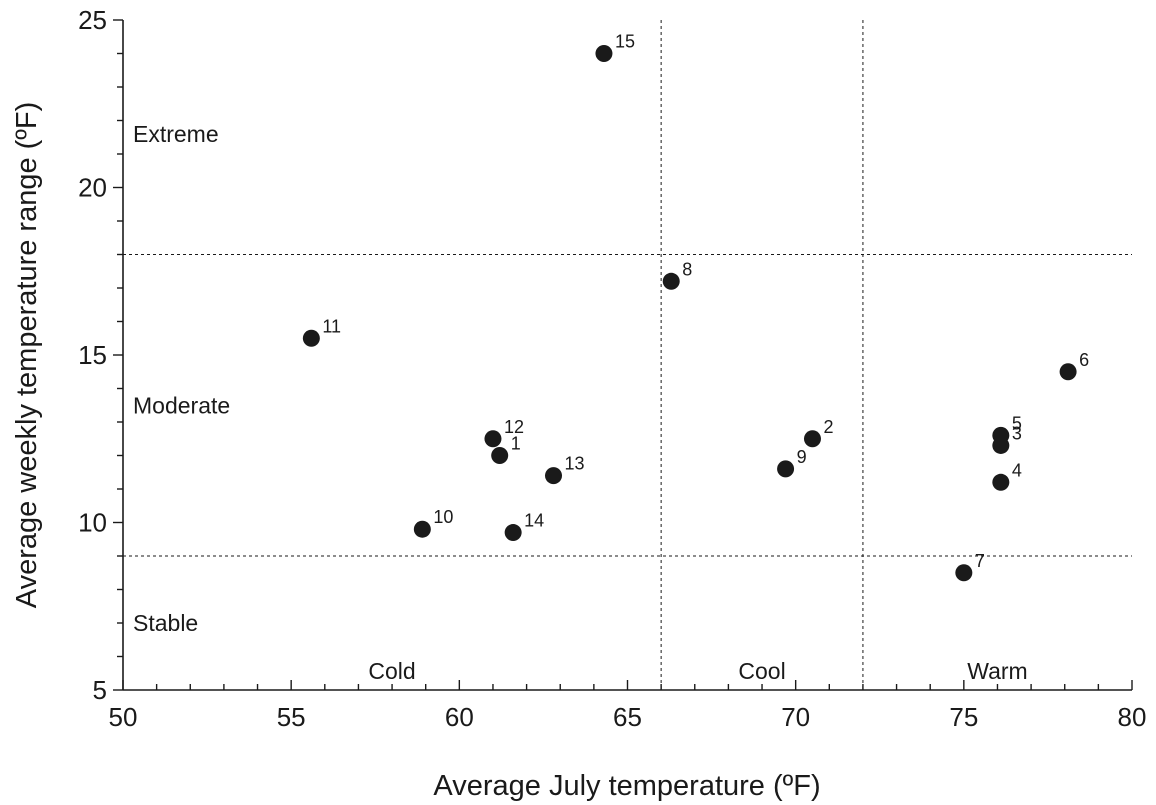  What do you see at coordinates (291, 717) in the screenshot?
I see `x-tick-label: 55` at bounding box center [291, 717].